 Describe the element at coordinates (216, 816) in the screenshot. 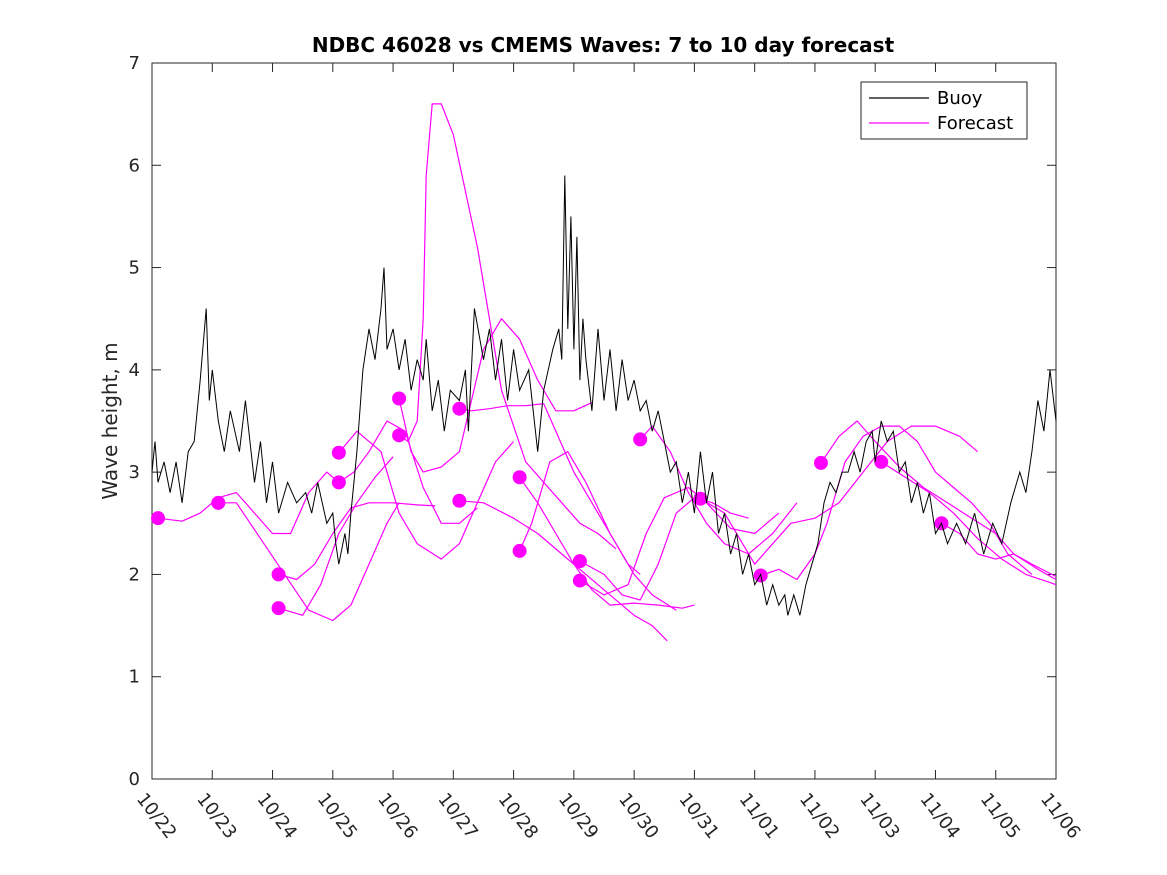

I see `x-tick-label: 10/23` at that location.